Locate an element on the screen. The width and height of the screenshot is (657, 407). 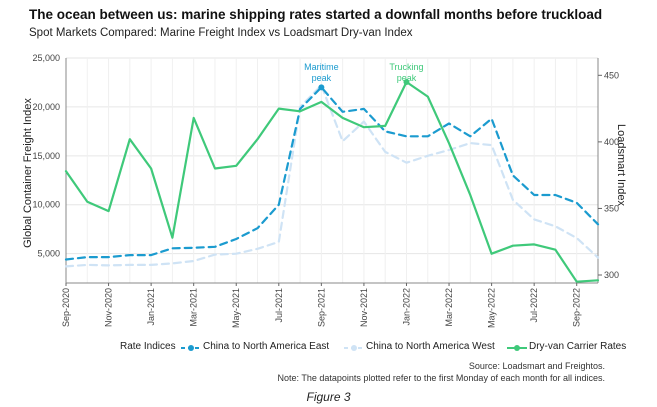
trucking-peak-label-line2: peak is located at coordinates (407, 78).